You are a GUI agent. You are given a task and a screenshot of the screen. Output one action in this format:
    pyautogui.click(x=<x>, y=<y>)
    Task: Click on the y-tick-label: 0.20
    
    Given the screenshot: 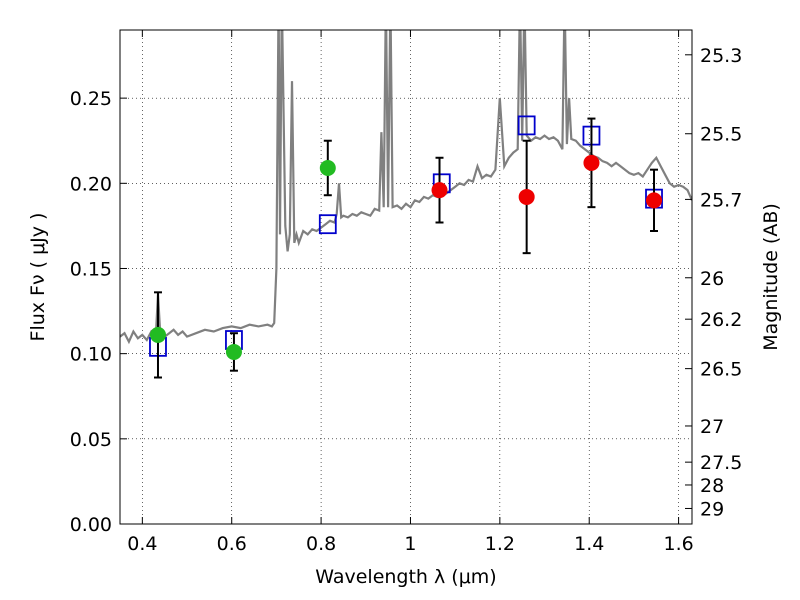 What is the action you would take?
    pyautogui.click(x=91, y=184)
    